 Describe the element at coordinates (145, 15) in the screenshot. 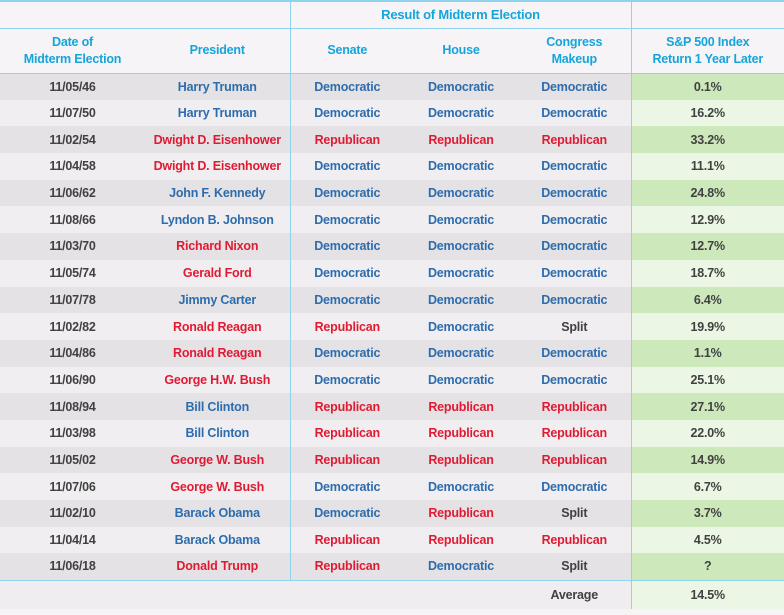

I see `group-header-spacer` at that location.